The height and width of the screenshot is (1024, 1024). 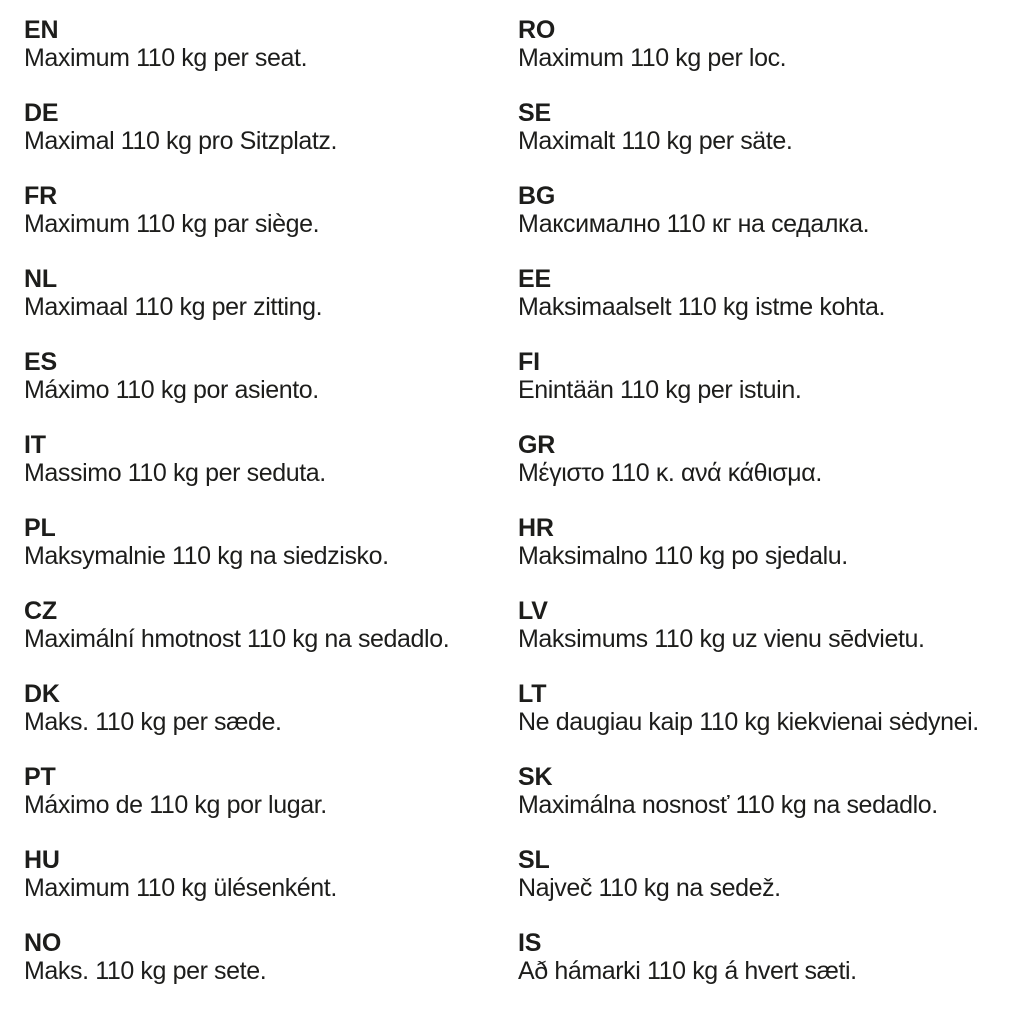 What do you see at coordinates (683, 556) in the screenshot?
I see `translation-text-hr: Maksimalno 110 kg po sjedalu.` at bounding box center [683, 556].